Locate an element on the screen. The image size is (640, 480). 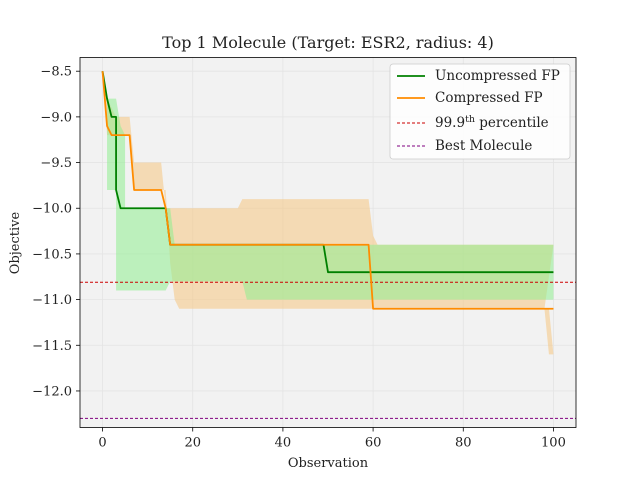
x-tick-label: 40 is located at coordinates (283, 443).